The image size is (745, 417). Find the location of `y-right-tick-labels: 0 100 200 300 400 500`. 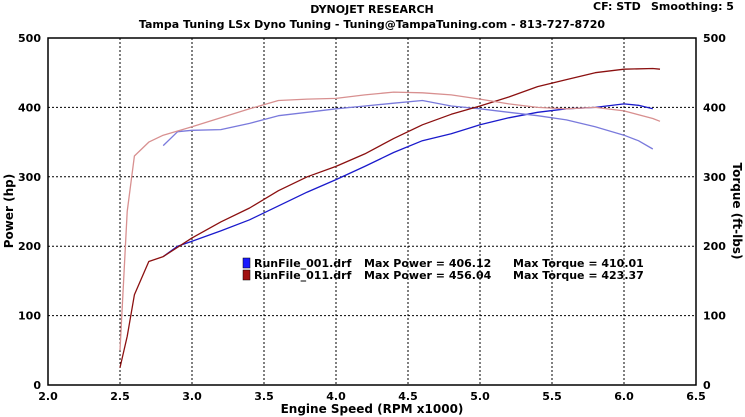

y-right-tick-labels: 0 100 200 300 400 500 is located at coordinates (714, 212).